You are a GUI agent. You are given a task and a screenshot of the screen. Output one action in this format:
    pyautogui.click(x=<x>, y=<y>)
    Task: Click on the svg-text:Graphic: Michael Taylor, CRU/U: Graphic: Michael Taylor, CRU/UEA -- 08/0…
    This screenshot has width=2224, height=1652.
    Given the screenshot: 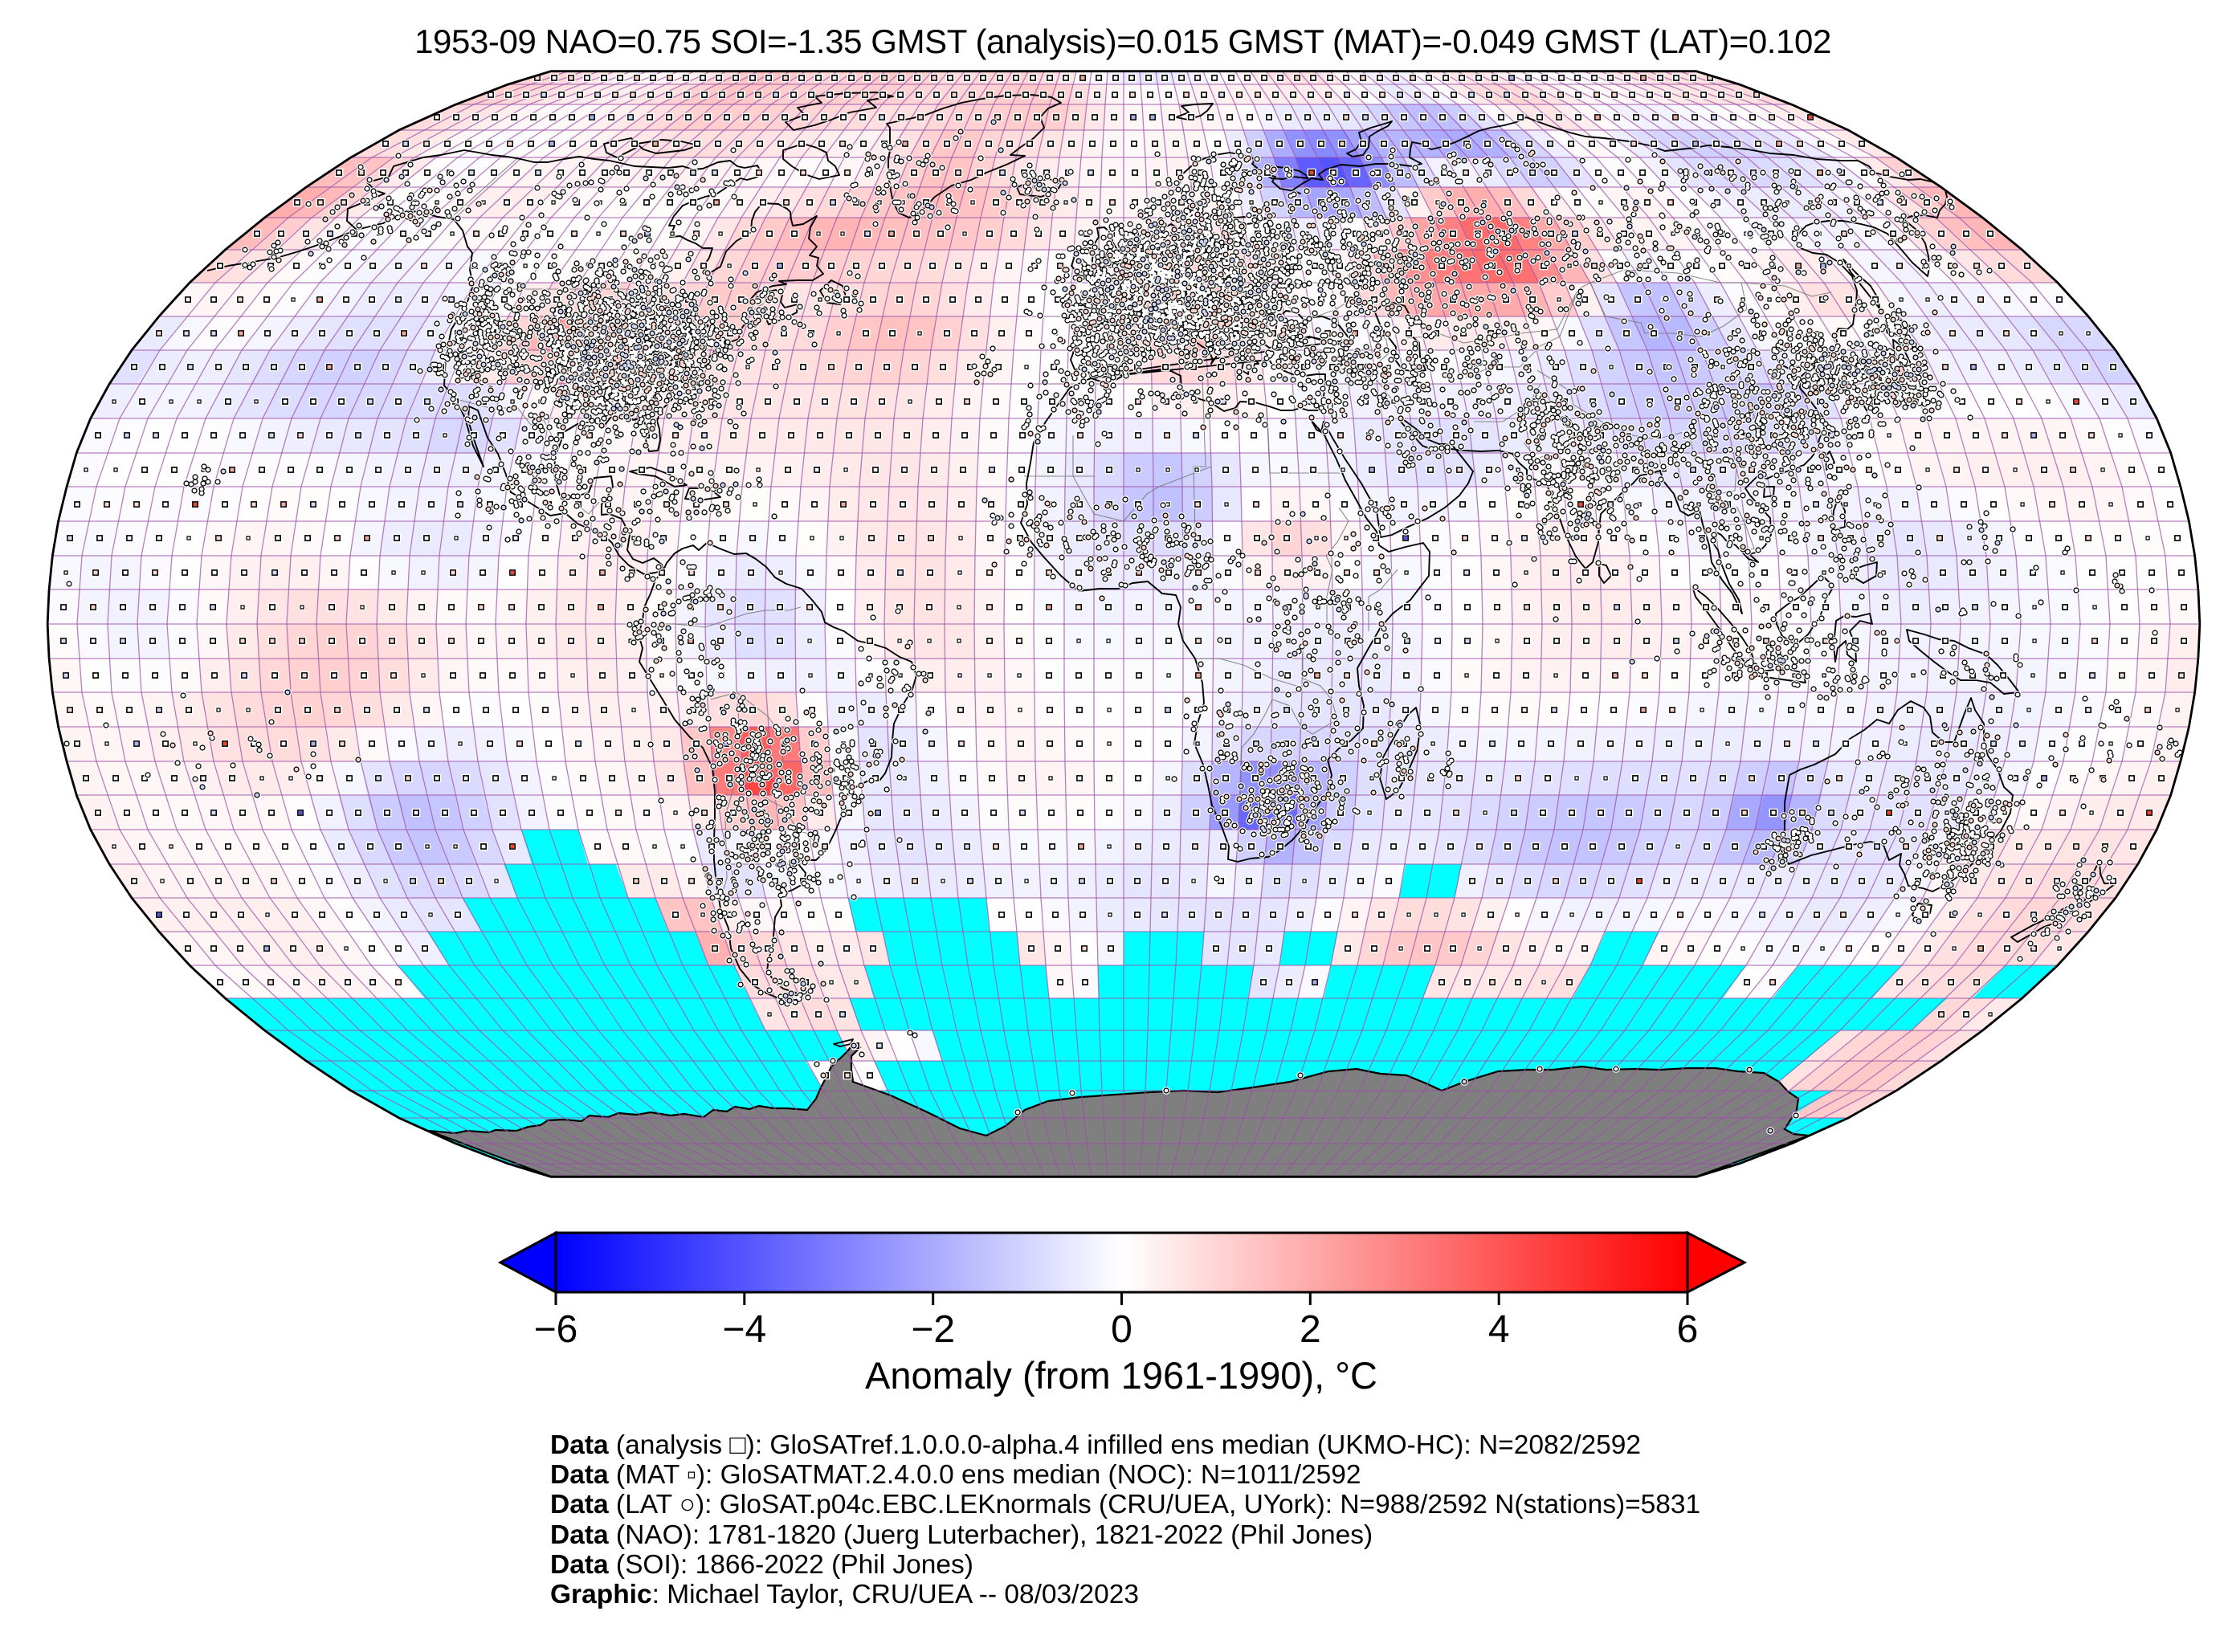 What is the action you would take?
    pyautogui.click(x=844, y=1594)
    